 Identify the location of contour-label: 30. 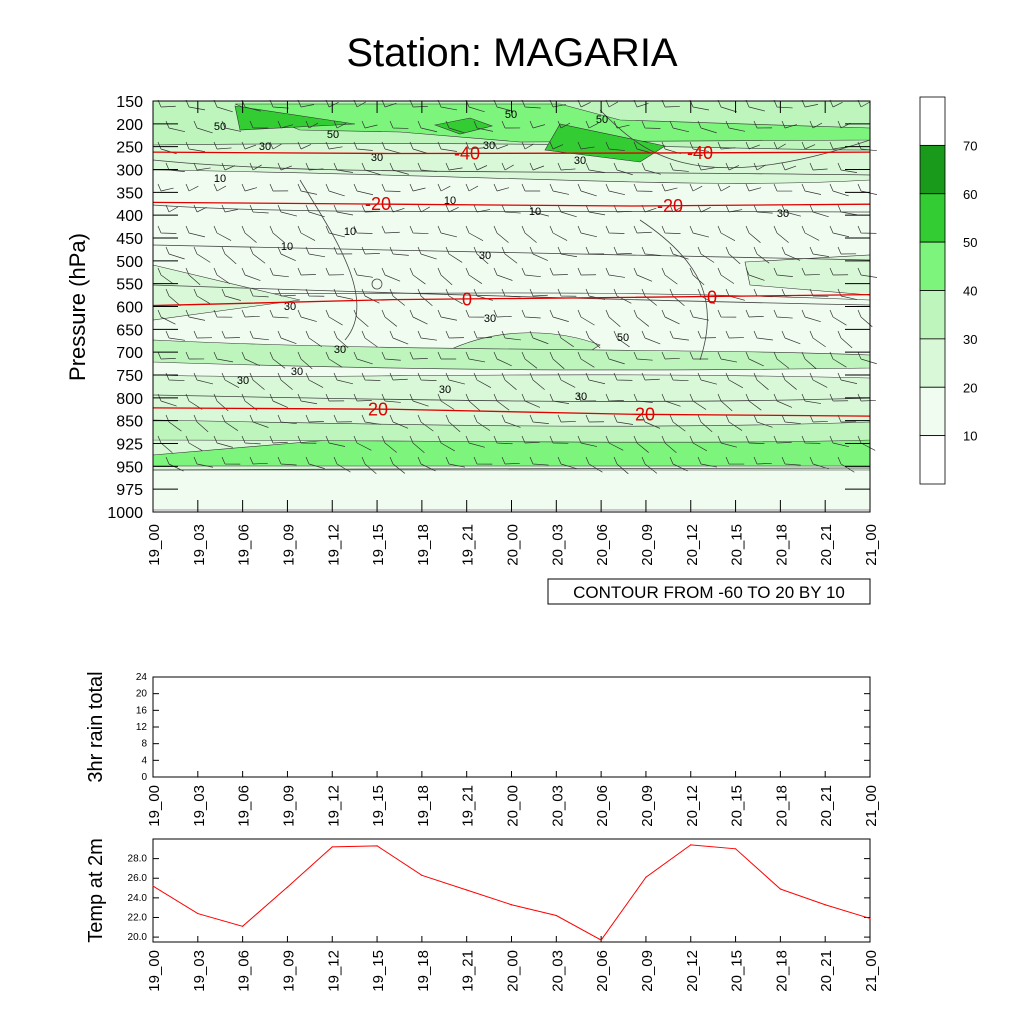
(265, 147).